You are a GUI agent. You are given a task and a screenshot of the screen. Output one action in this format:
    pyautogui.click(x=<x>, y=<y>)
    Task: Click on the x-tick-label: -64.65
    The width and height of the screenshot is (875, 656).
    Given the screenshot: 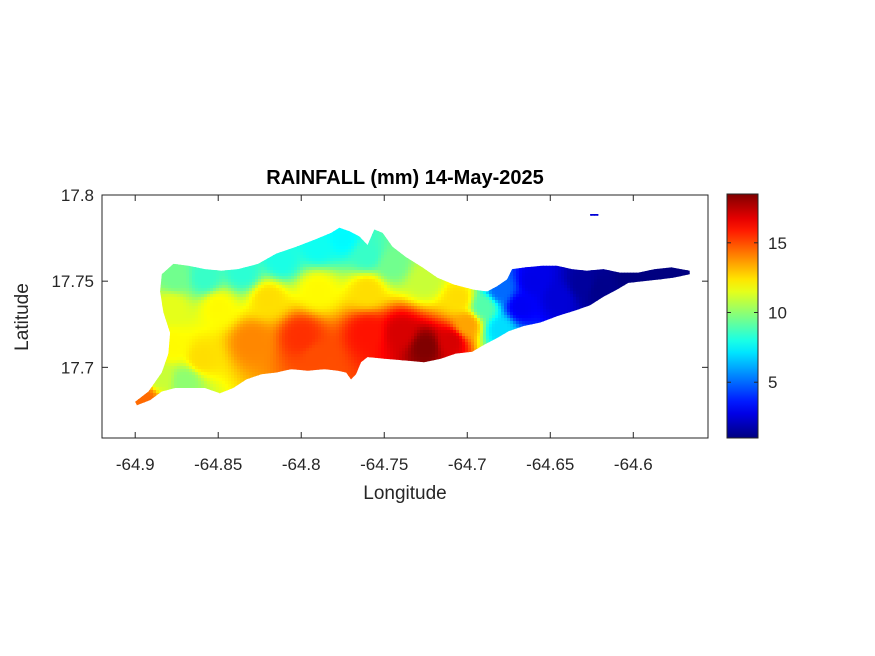 What is the action you would take?
    pyautogui.click(x=550, y=464)
    